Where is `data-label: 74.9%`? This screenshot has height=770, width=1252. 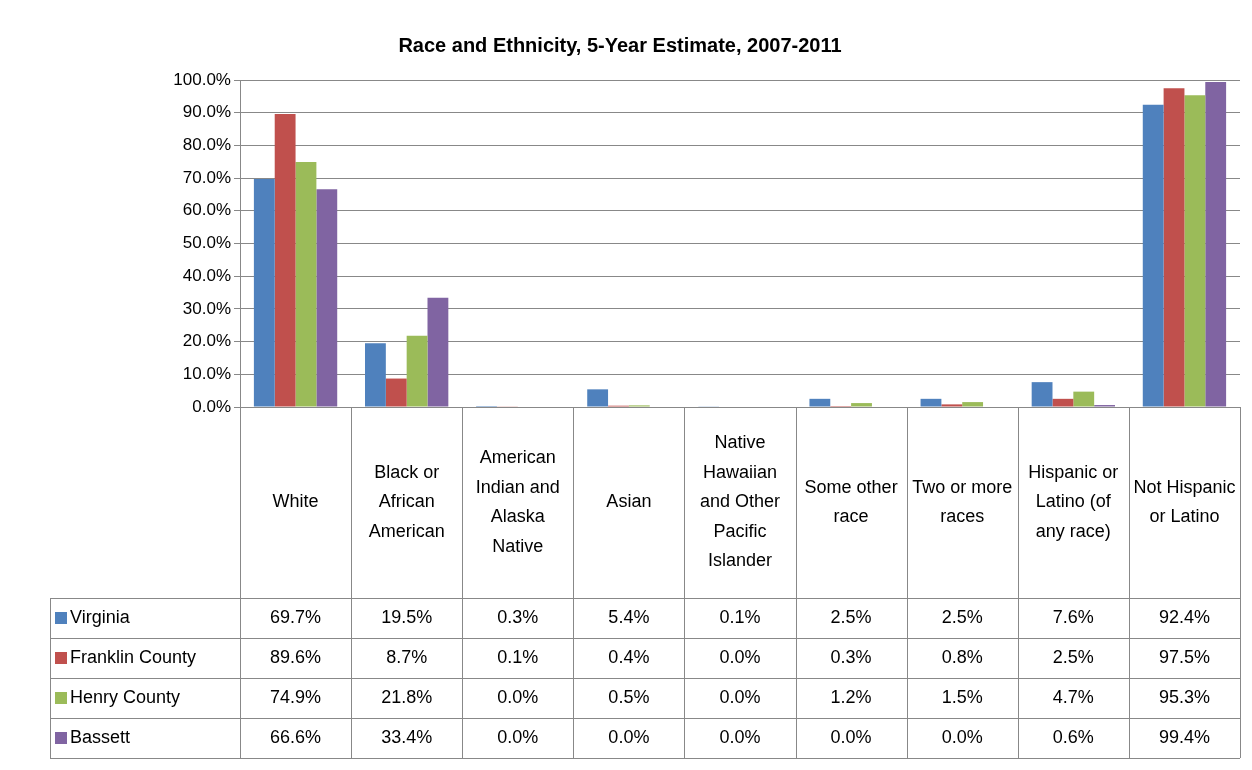 data-label: 74.9% is located at coordinates (296, 696).